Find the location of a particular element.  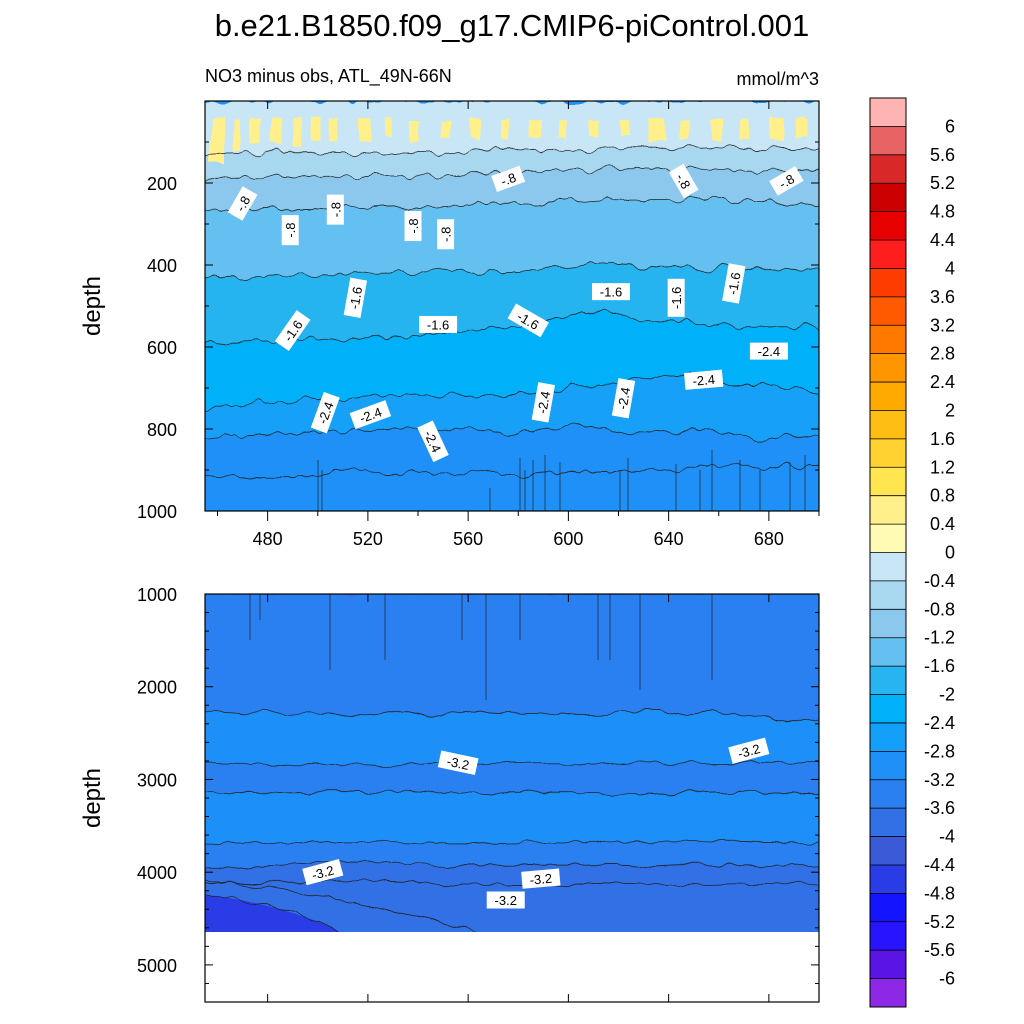

colorbar-label: -1.6 is located at coordinates (939, 666).